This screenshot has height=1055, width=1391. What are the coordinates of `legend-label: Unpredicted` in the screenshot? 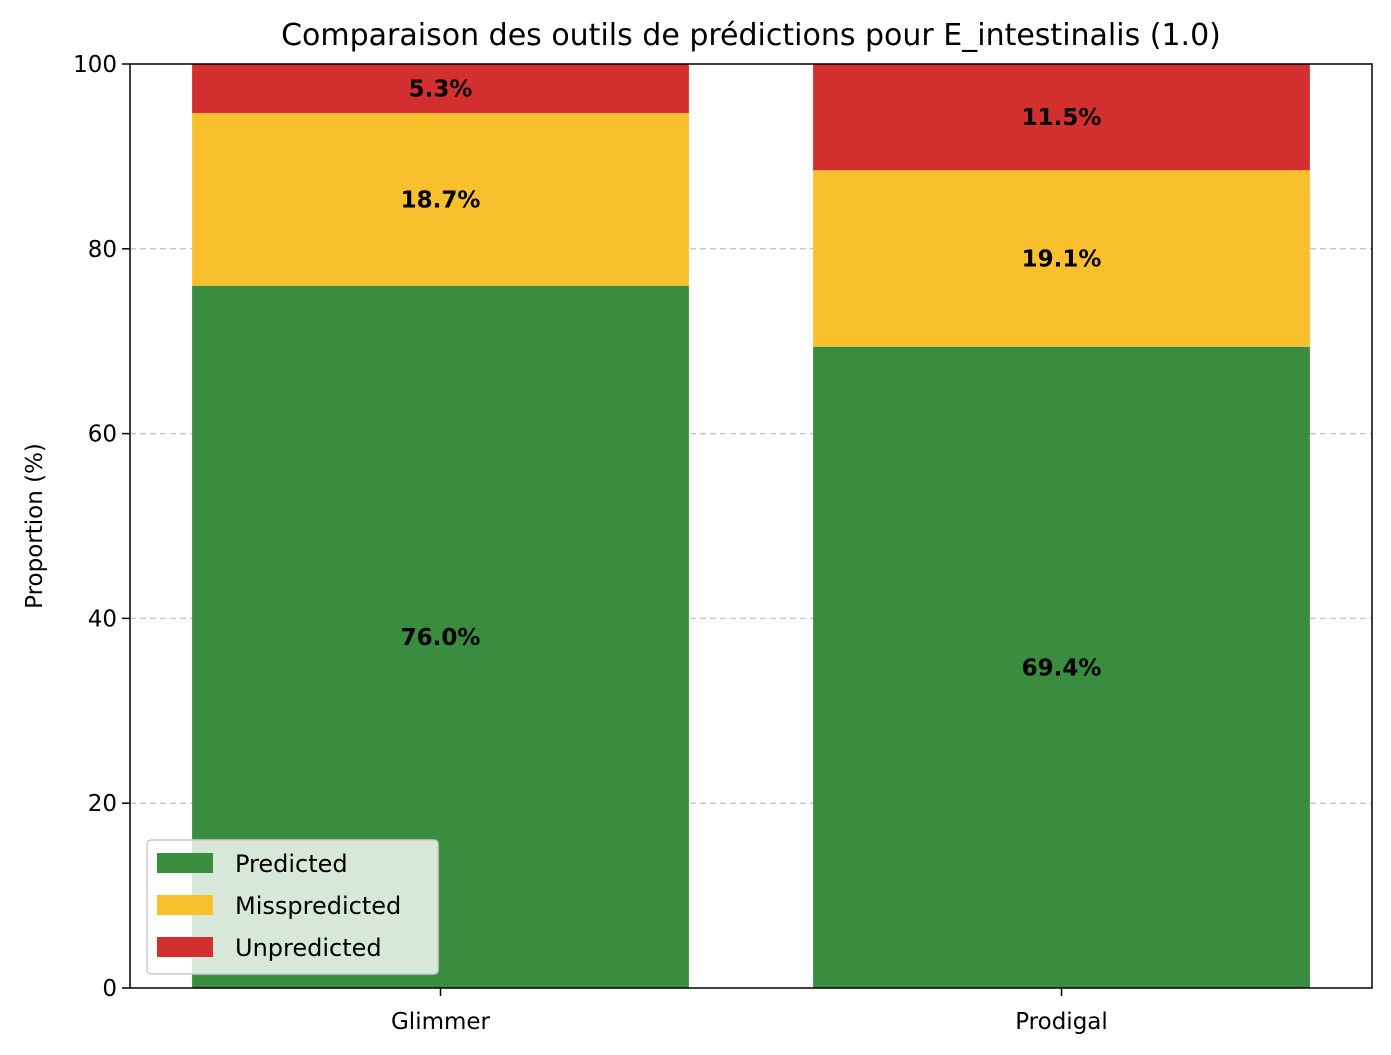 It's located at (308, 948).